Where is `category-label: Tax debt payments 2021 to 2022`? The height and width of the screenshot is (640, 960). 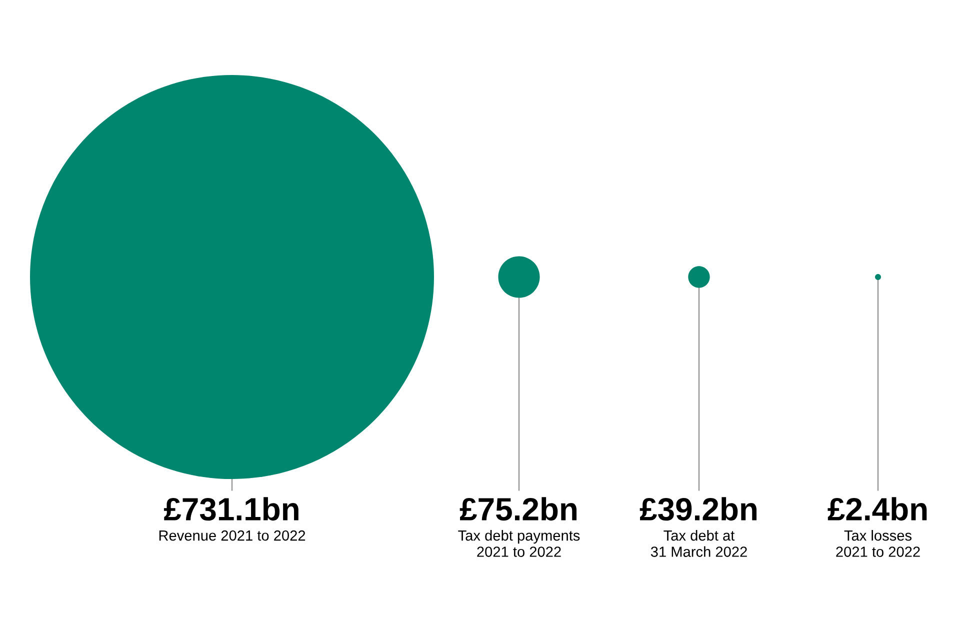
category-label: Tax debt payments 2021 to 2022 is located at coordinates (519, 543).